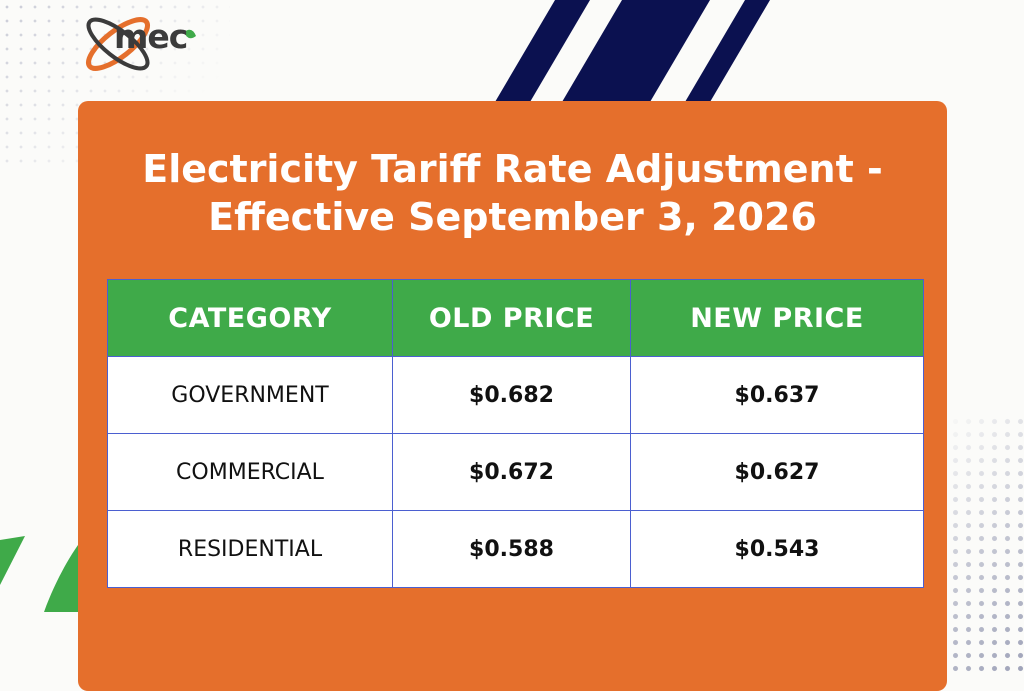 The height and width of the screenshot is (691, 1024). I want to click on new-price-cell: $0.637, so click(777, 395).